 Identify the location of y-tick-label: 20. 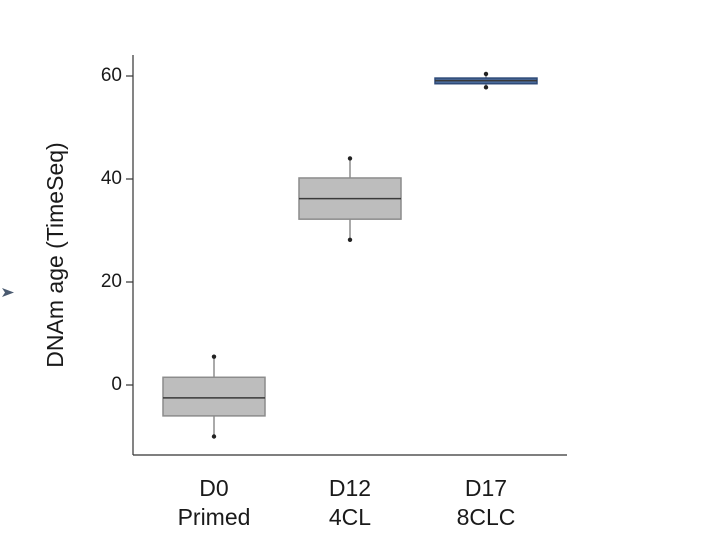
(111, 281).